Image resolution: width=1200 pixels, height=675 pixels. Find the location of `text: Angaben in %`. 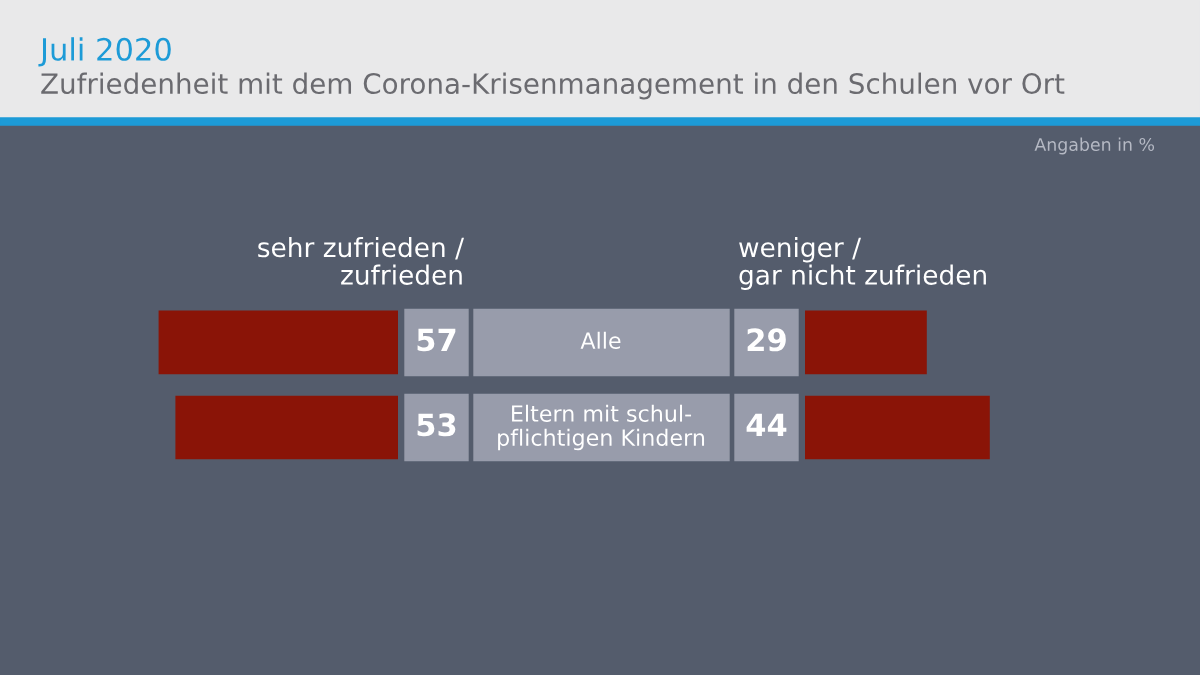

text: Angaben in % is located at coordinates (1094, 146).